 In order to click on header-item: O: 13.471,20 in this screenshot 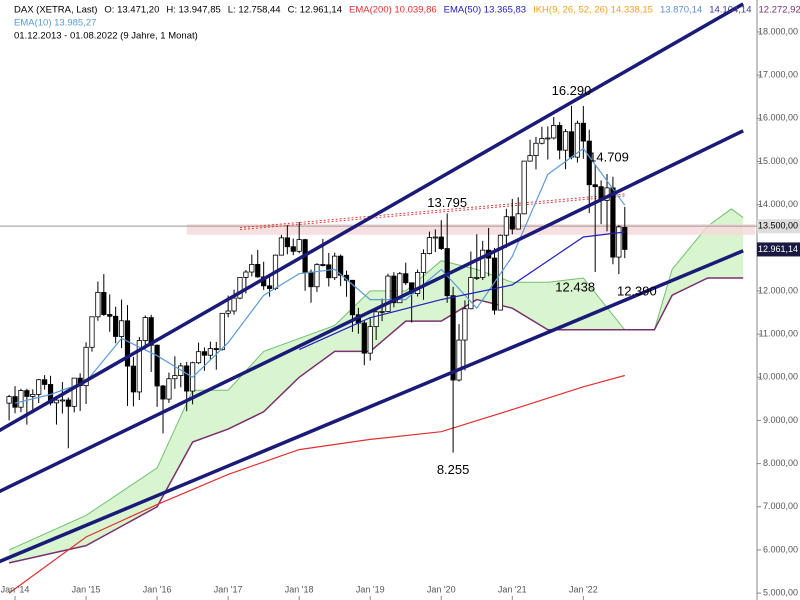, I will do `click(131, 10)`.